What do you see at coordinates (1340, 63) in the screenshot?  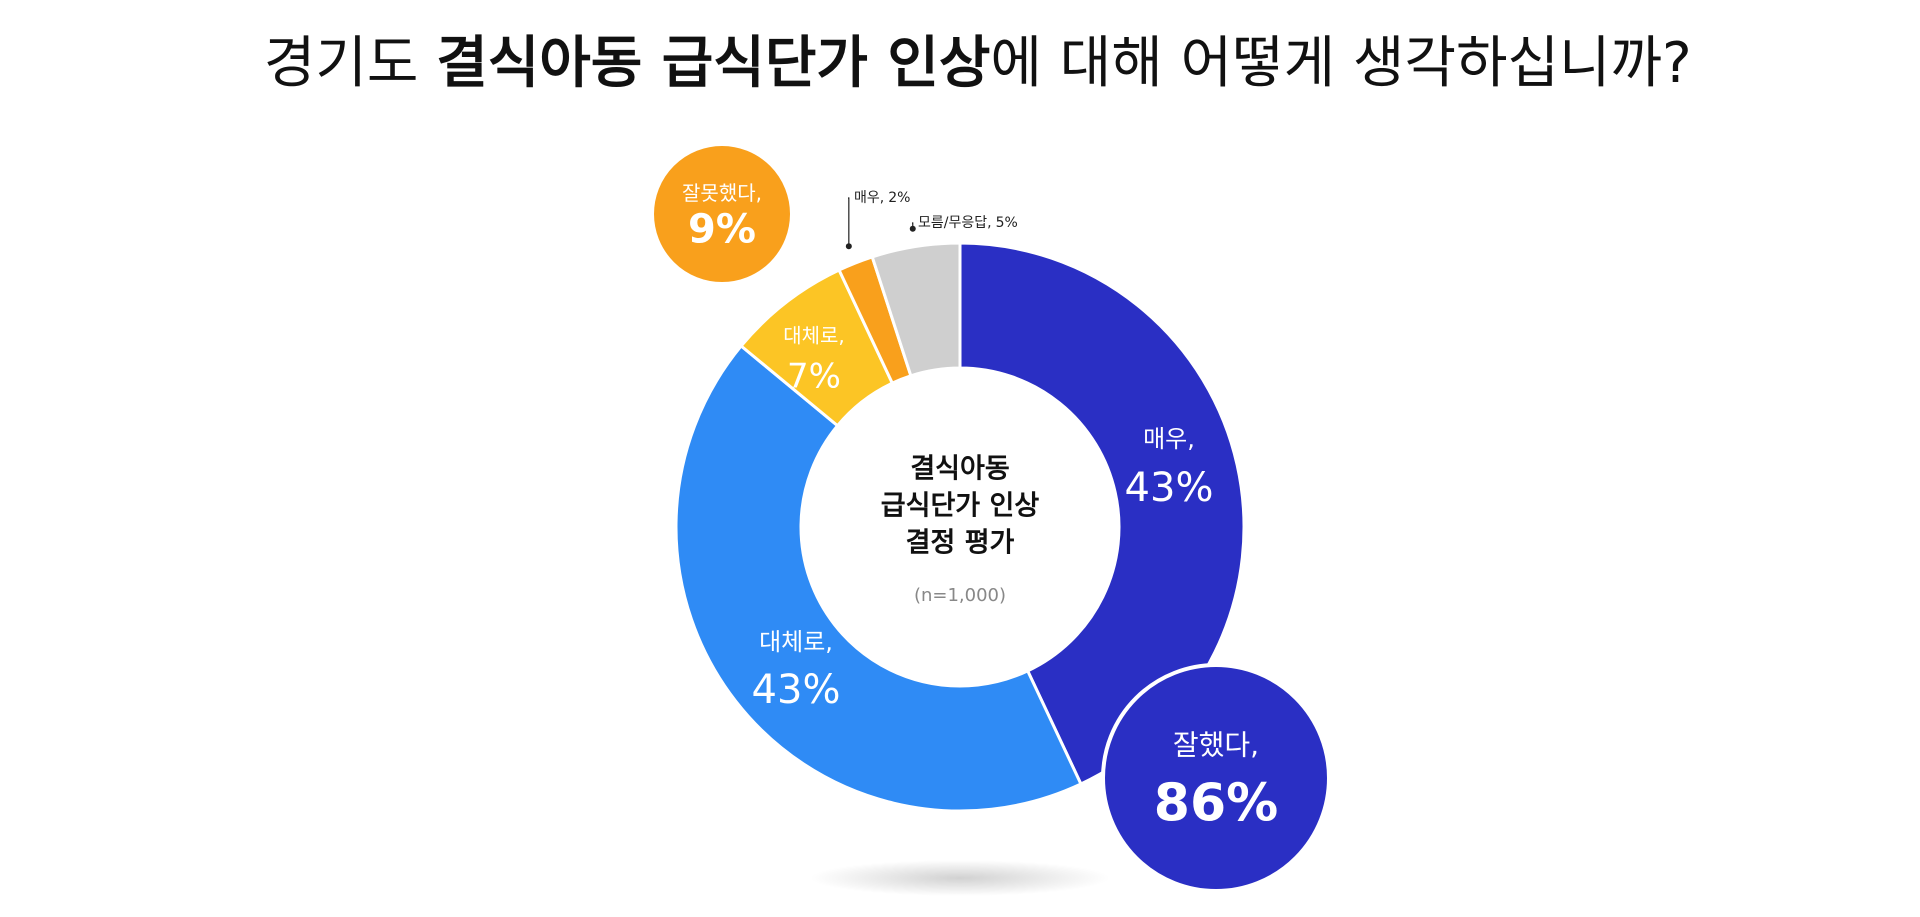 I see `title-part: 에 대해 어떻게 생각하십니까?` at bounding box center [1340, 63].